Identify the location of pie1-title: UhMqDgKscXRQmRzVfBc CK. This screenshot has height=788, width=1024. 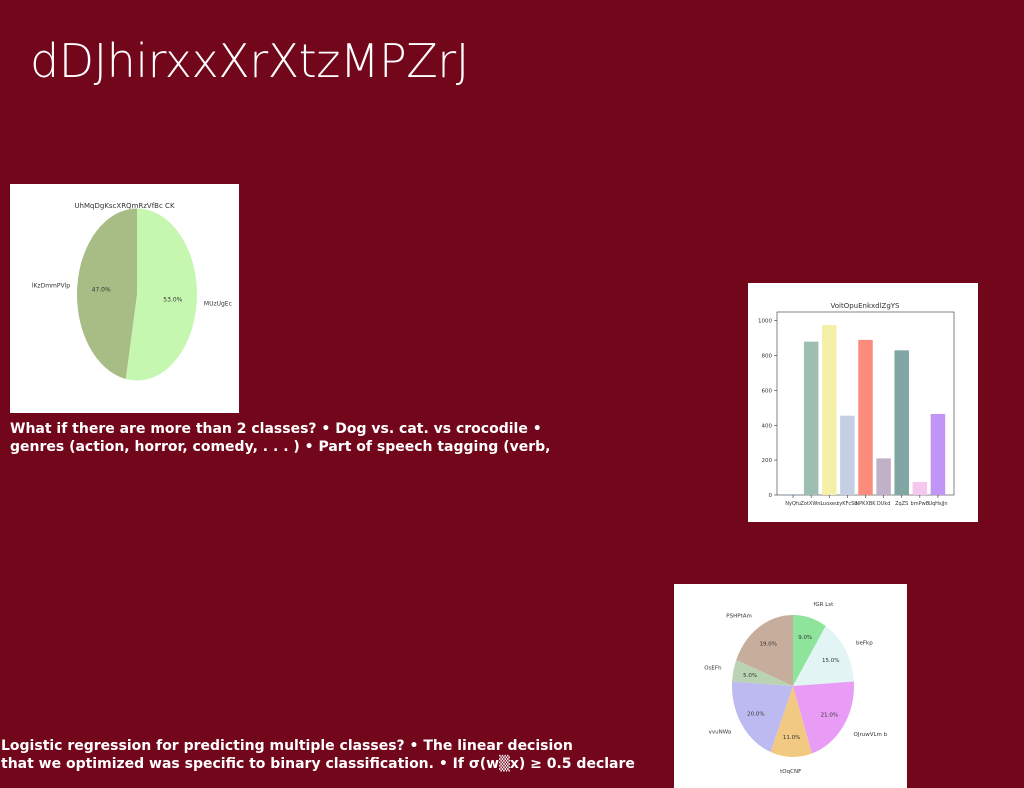
(124, 206).